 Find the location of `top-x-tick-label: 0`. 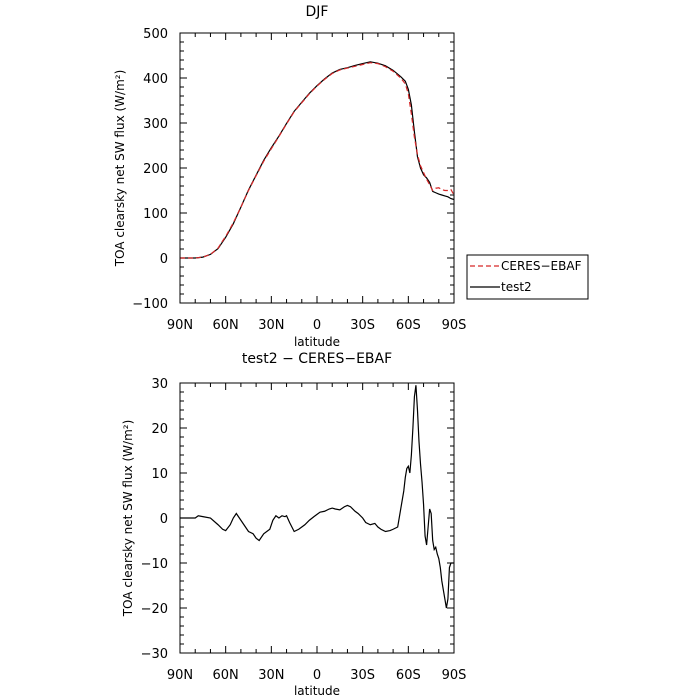

top-x-tick-label: 0 is located at coordinates (317, 325).